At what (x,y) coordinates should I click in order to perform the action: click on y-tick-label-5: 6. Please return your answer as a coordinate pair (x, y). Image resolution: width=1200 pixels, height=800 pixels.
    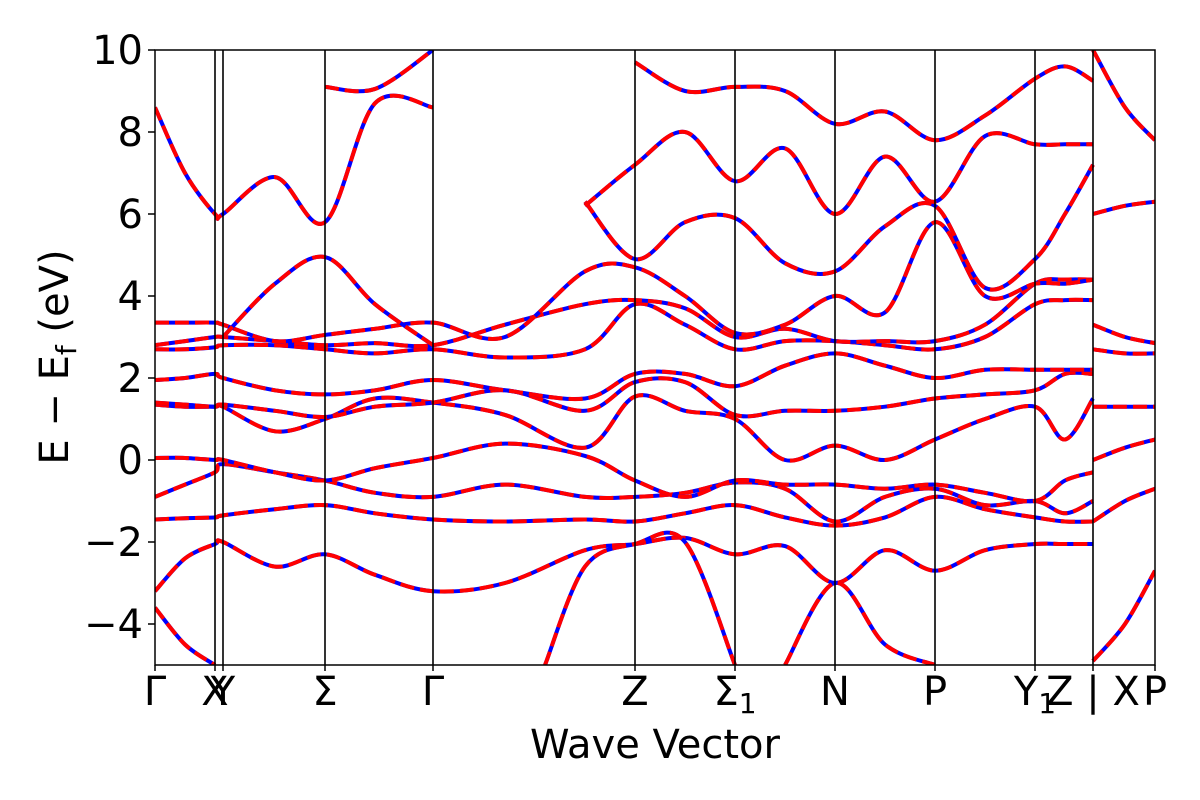
    Looking at the image, I should click on (130, 215).